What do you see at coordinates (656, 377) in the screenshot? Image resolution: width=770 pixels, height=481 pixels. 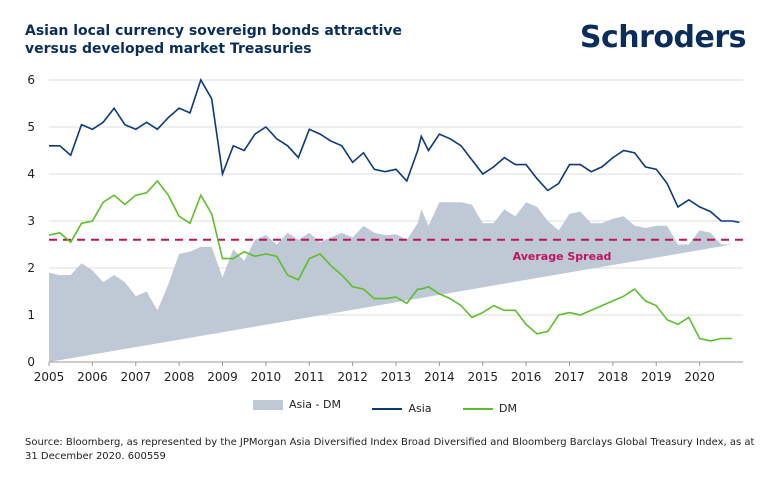 I see `x-tick-label: 2019` at bounding box center [656, 377].